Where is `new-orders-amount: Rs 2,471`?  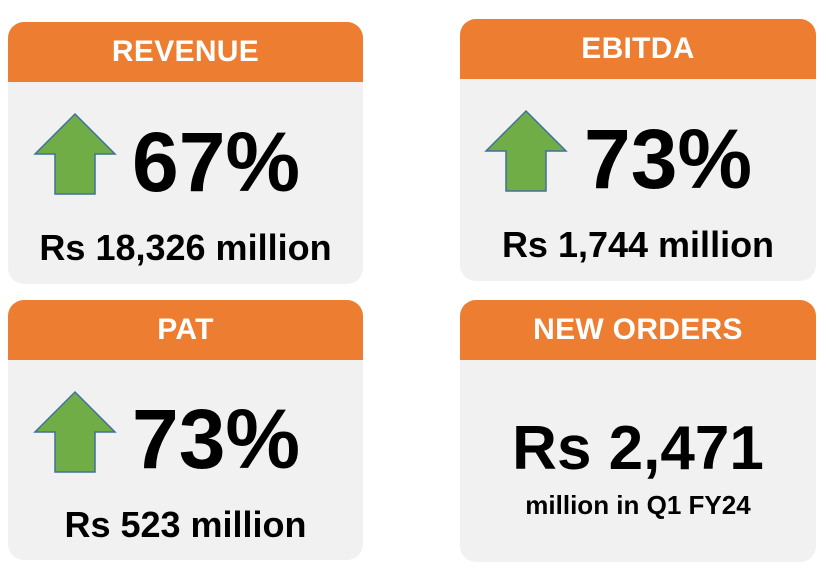 new-orders-amount: Rs 2,471 is located at coordinates (638, 448).